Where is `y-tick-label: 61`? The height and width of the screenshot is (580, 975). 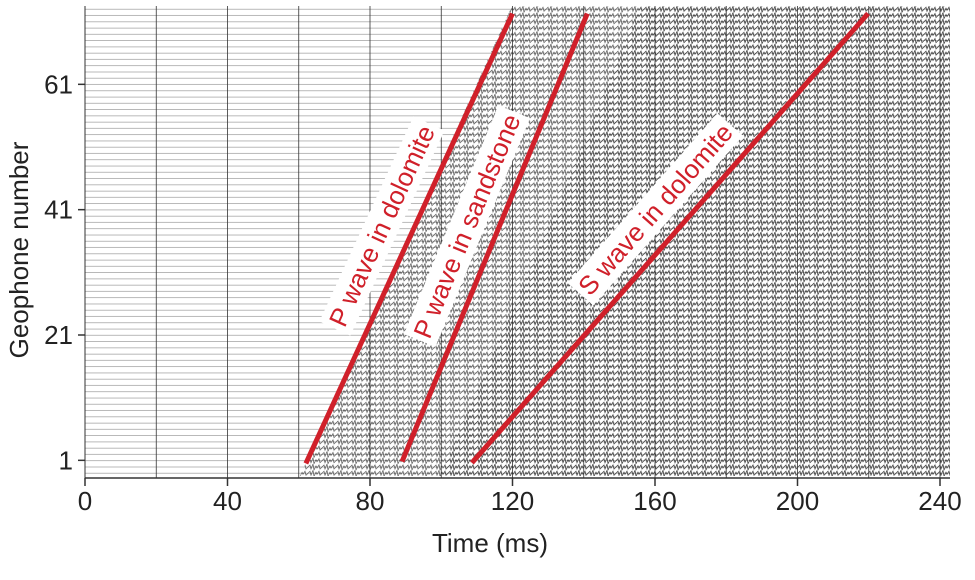 y-tick-label: 61 is located at coordinates (58, 84).